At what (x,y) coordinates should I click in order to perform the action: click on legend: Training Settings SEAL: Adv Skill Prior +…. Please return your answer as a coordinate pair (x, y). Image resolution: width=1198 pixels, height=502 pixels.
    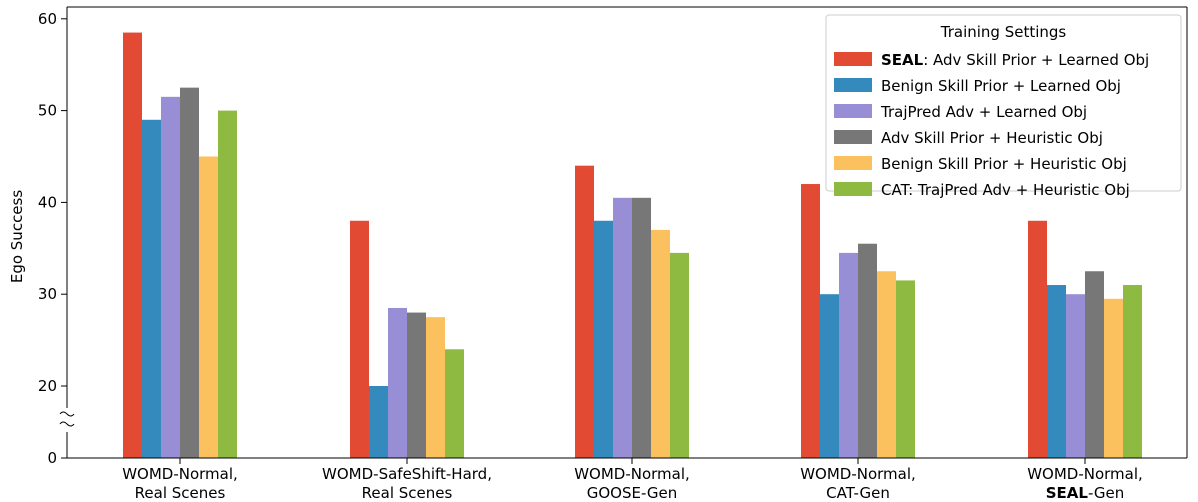
    Looking at the image, I should click on (1003, 106).